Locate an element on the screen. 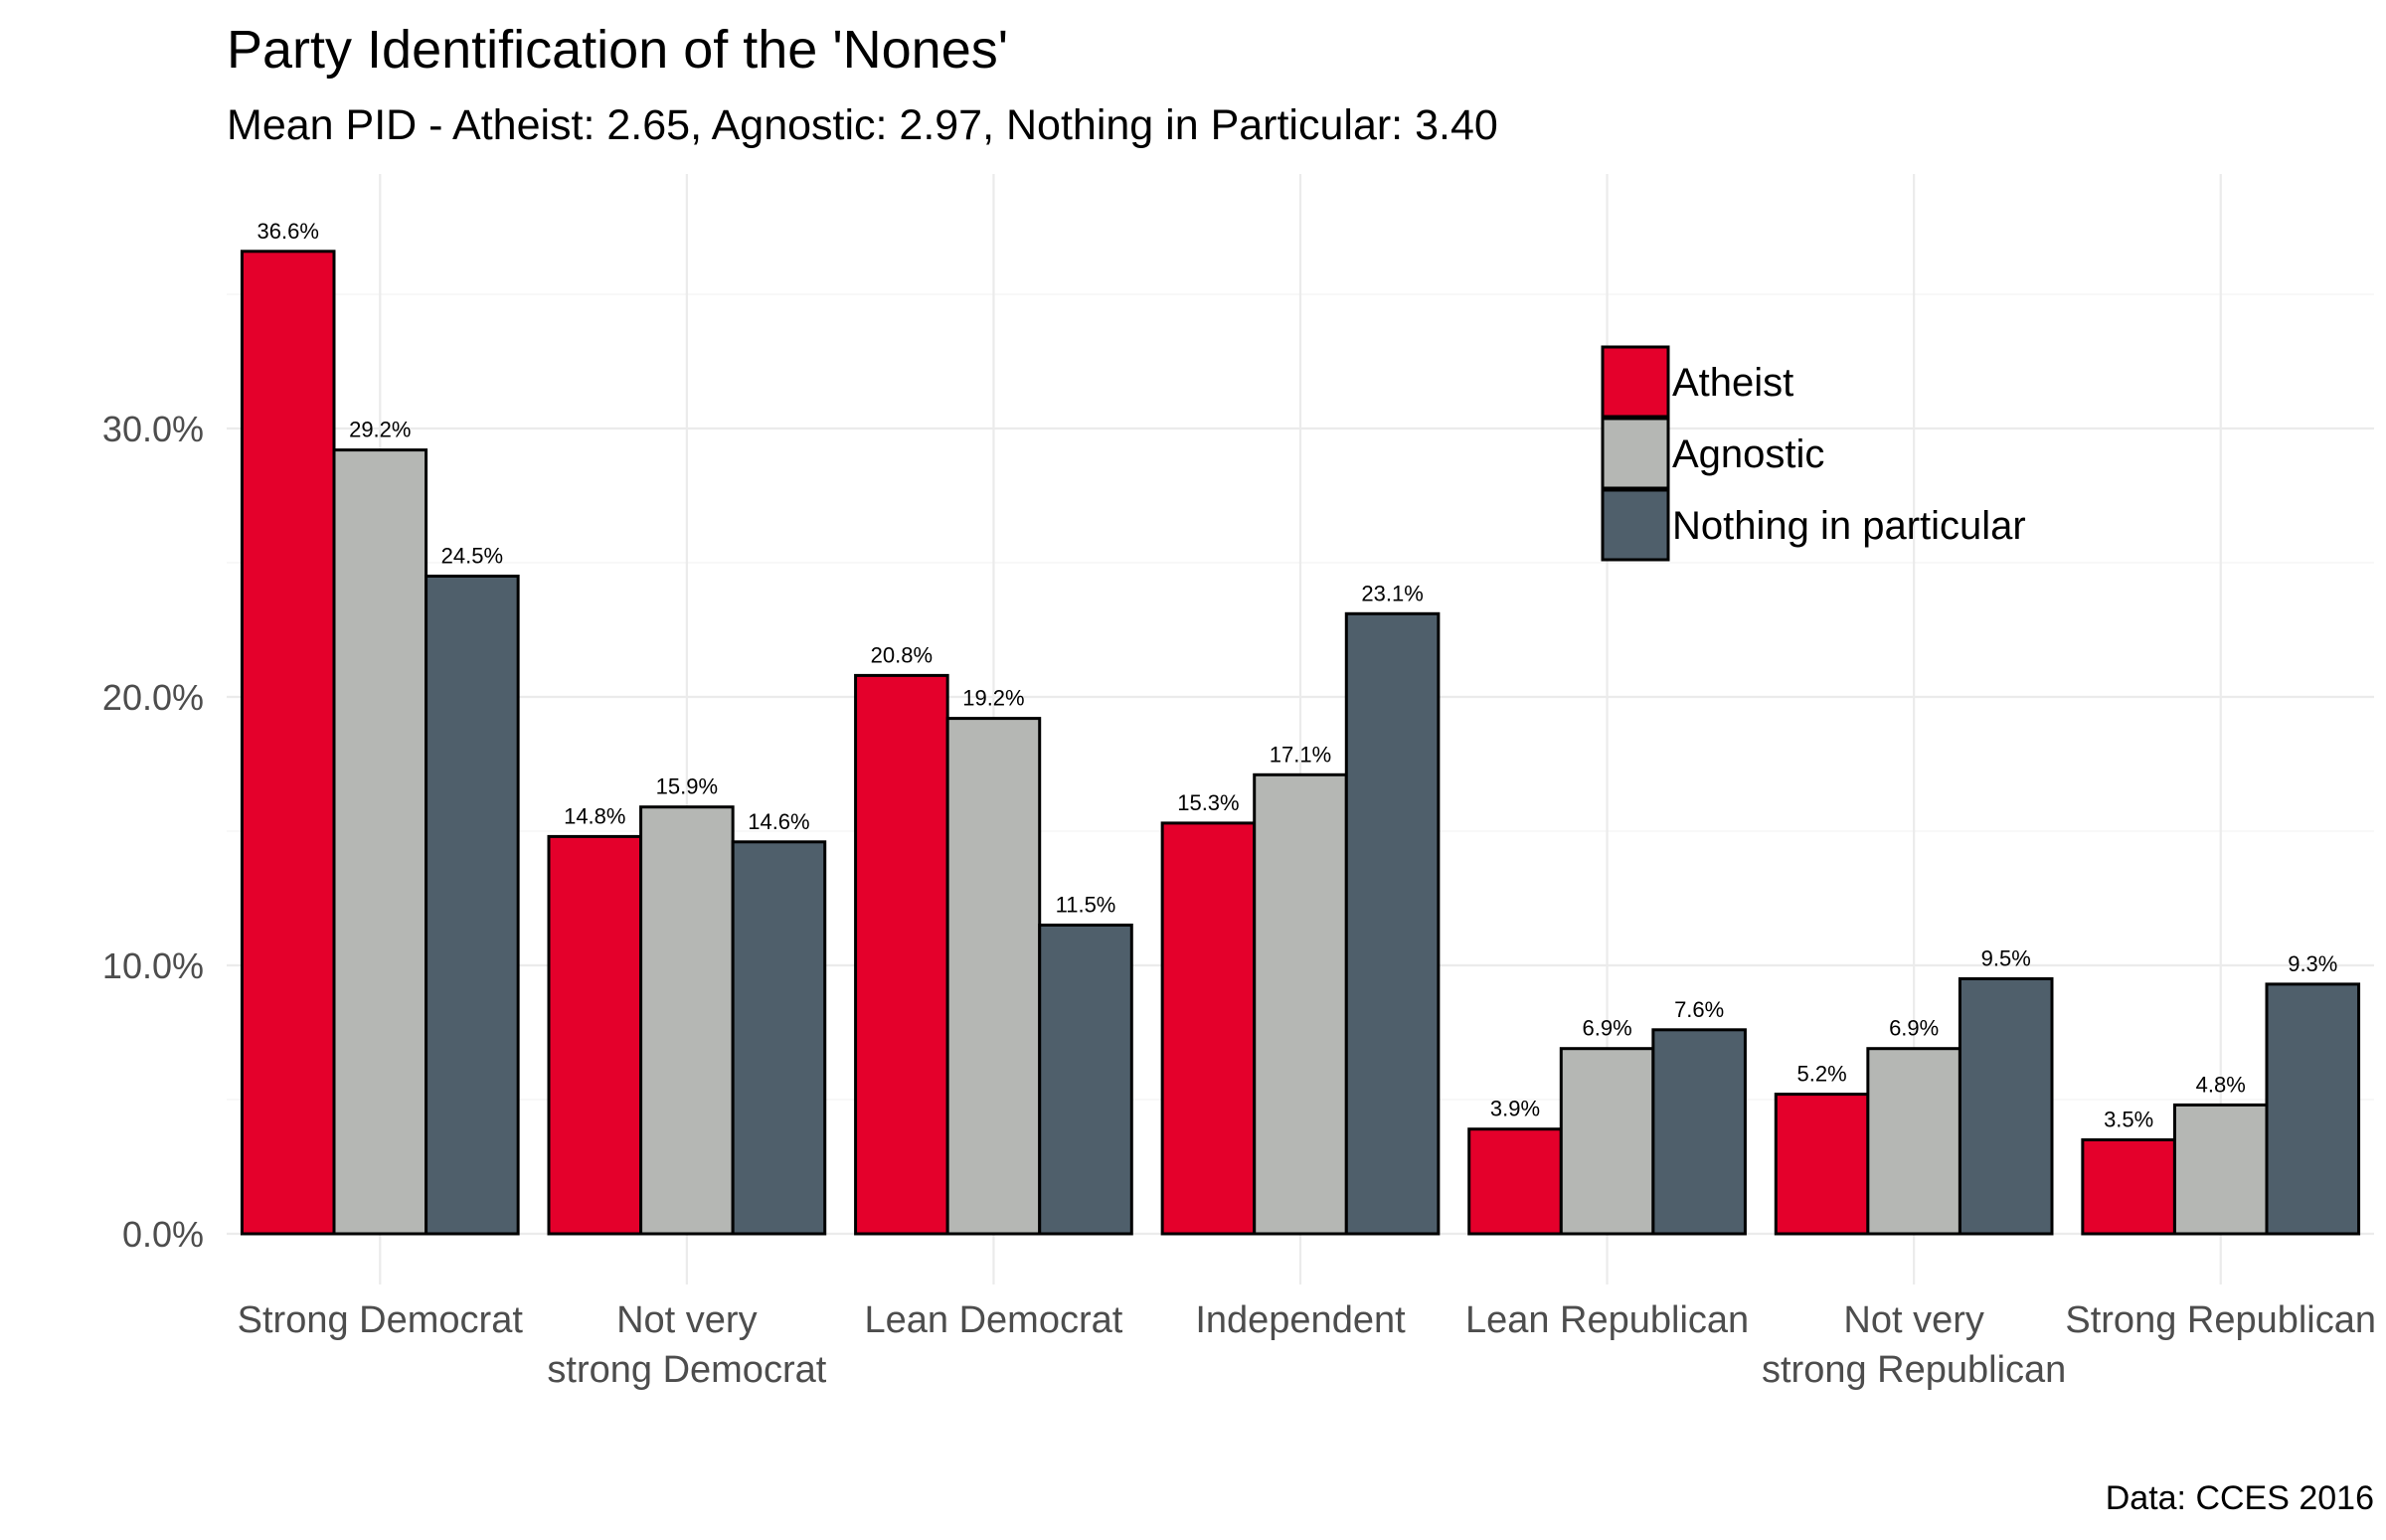  data-label: 3.9% is located at coordinates (1515, 1109).